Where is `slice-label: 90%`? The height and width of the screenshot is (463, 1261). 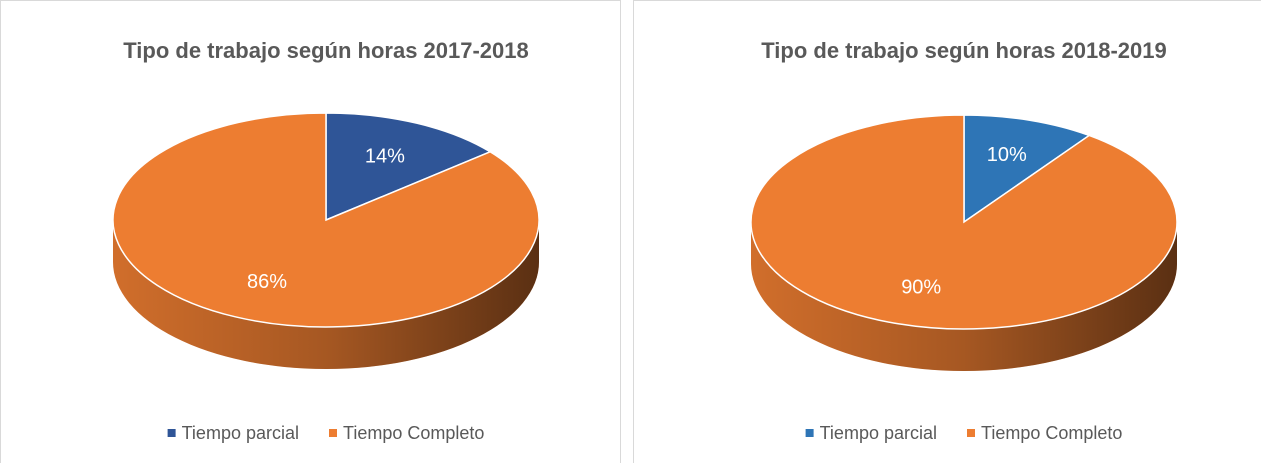 slice-label: 90% is located at coordinates (921, 287).